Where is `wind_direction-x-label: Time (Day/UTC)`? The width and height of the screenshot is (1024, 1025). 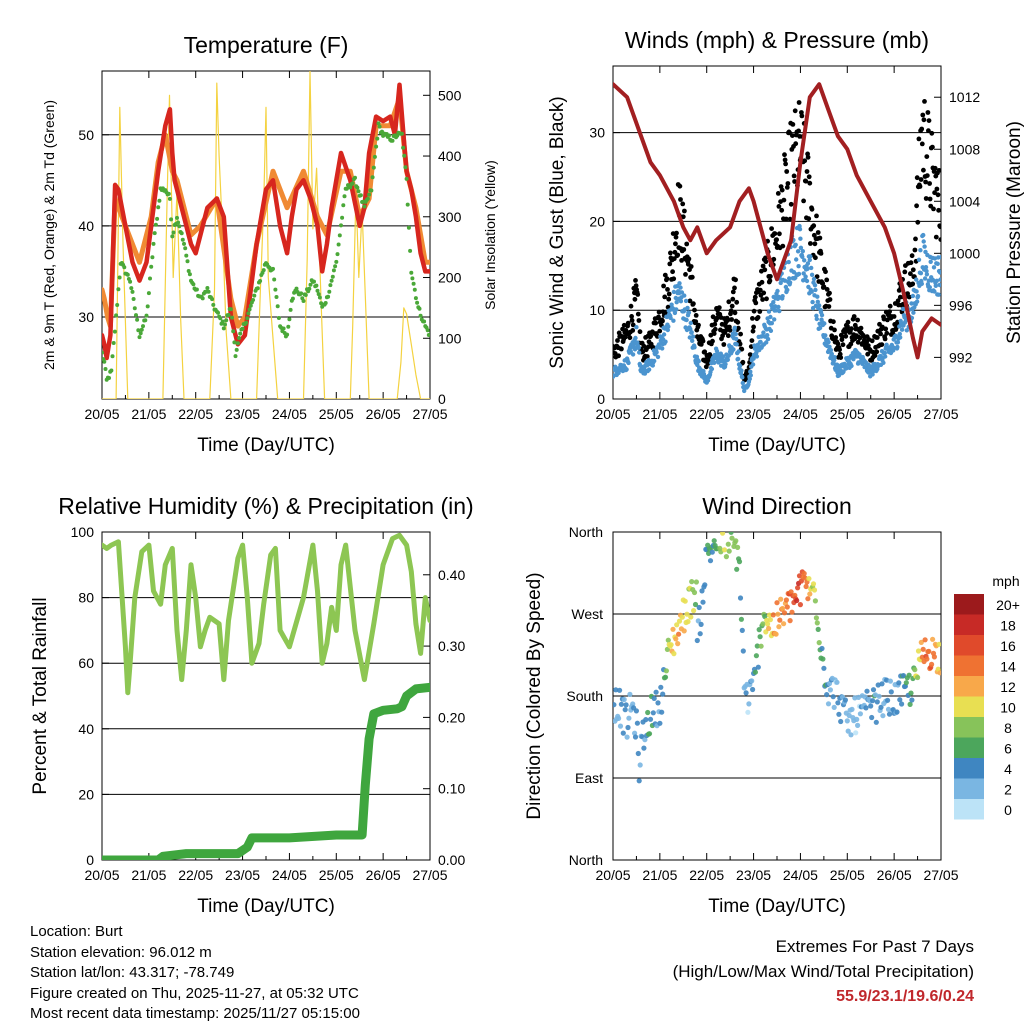
wind_direction-x-label: Time (Day/UTC) is located at coordinates (777, 906).